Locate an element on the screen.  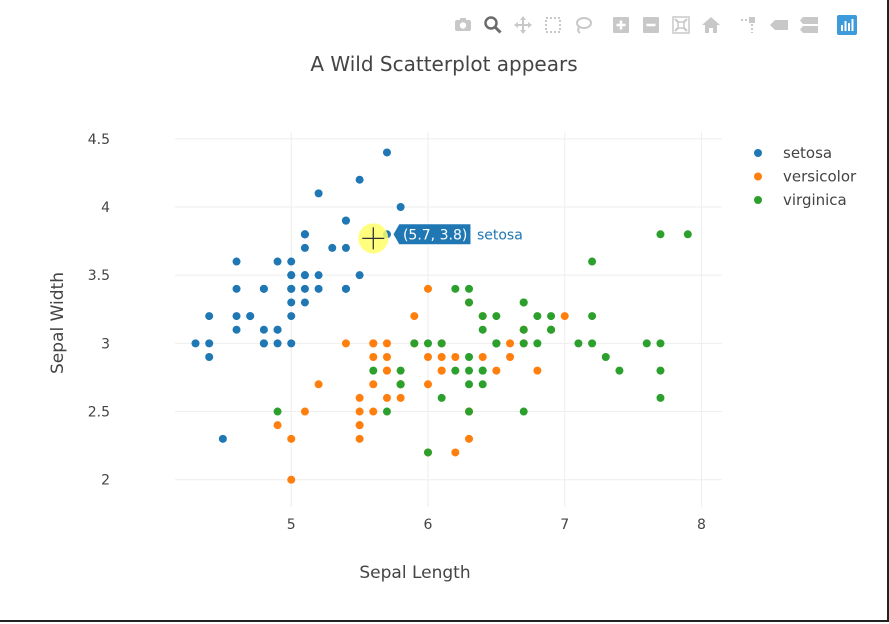
pan-button is located at coordinates (523, 25).